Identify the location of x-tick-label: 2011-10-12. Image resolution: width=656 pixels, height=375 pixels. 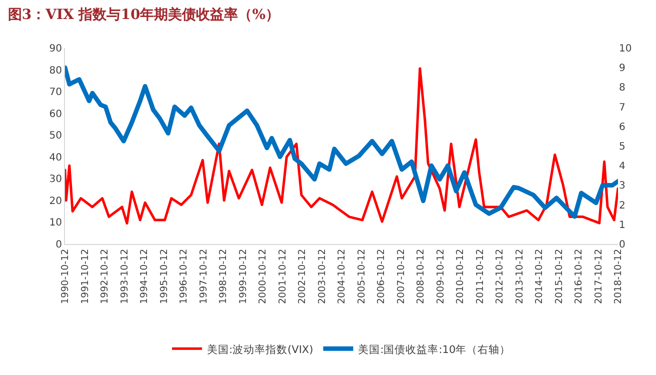
(480, 276).